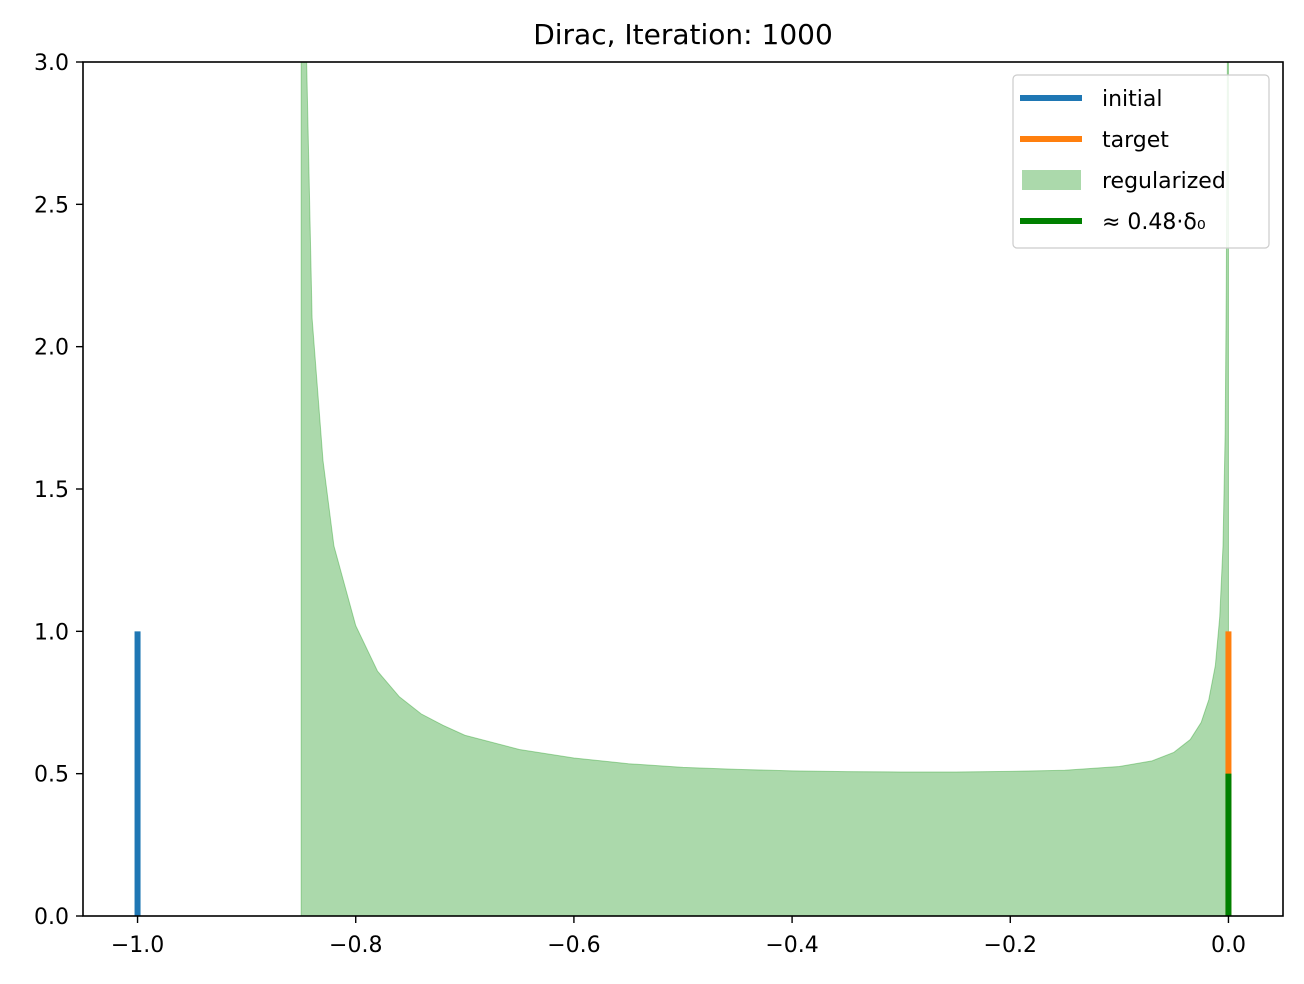 The width and height of the screenshot is (1304, 984). What do you see at coordinates (51, 63) in the screenshot?
I see `y-tick-label: 3.0` at bounding box center [51, 63].